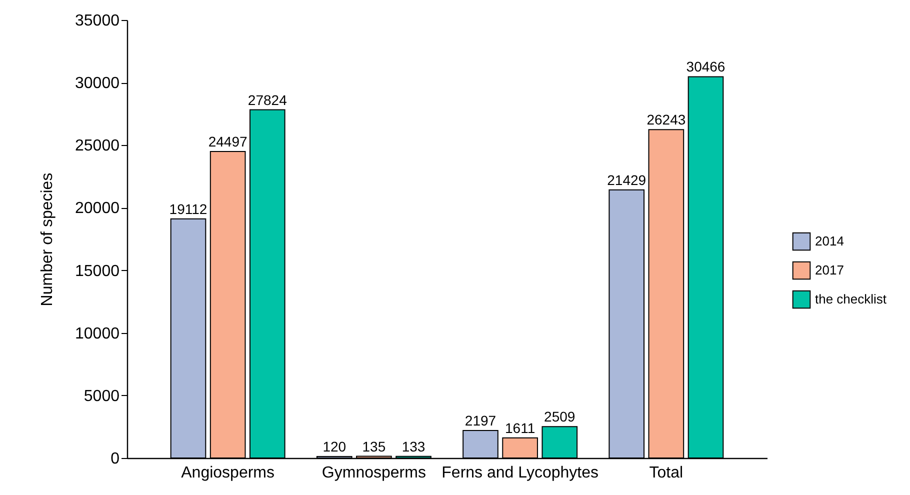  I want to click on data-label: 1611, so click(520, 428).